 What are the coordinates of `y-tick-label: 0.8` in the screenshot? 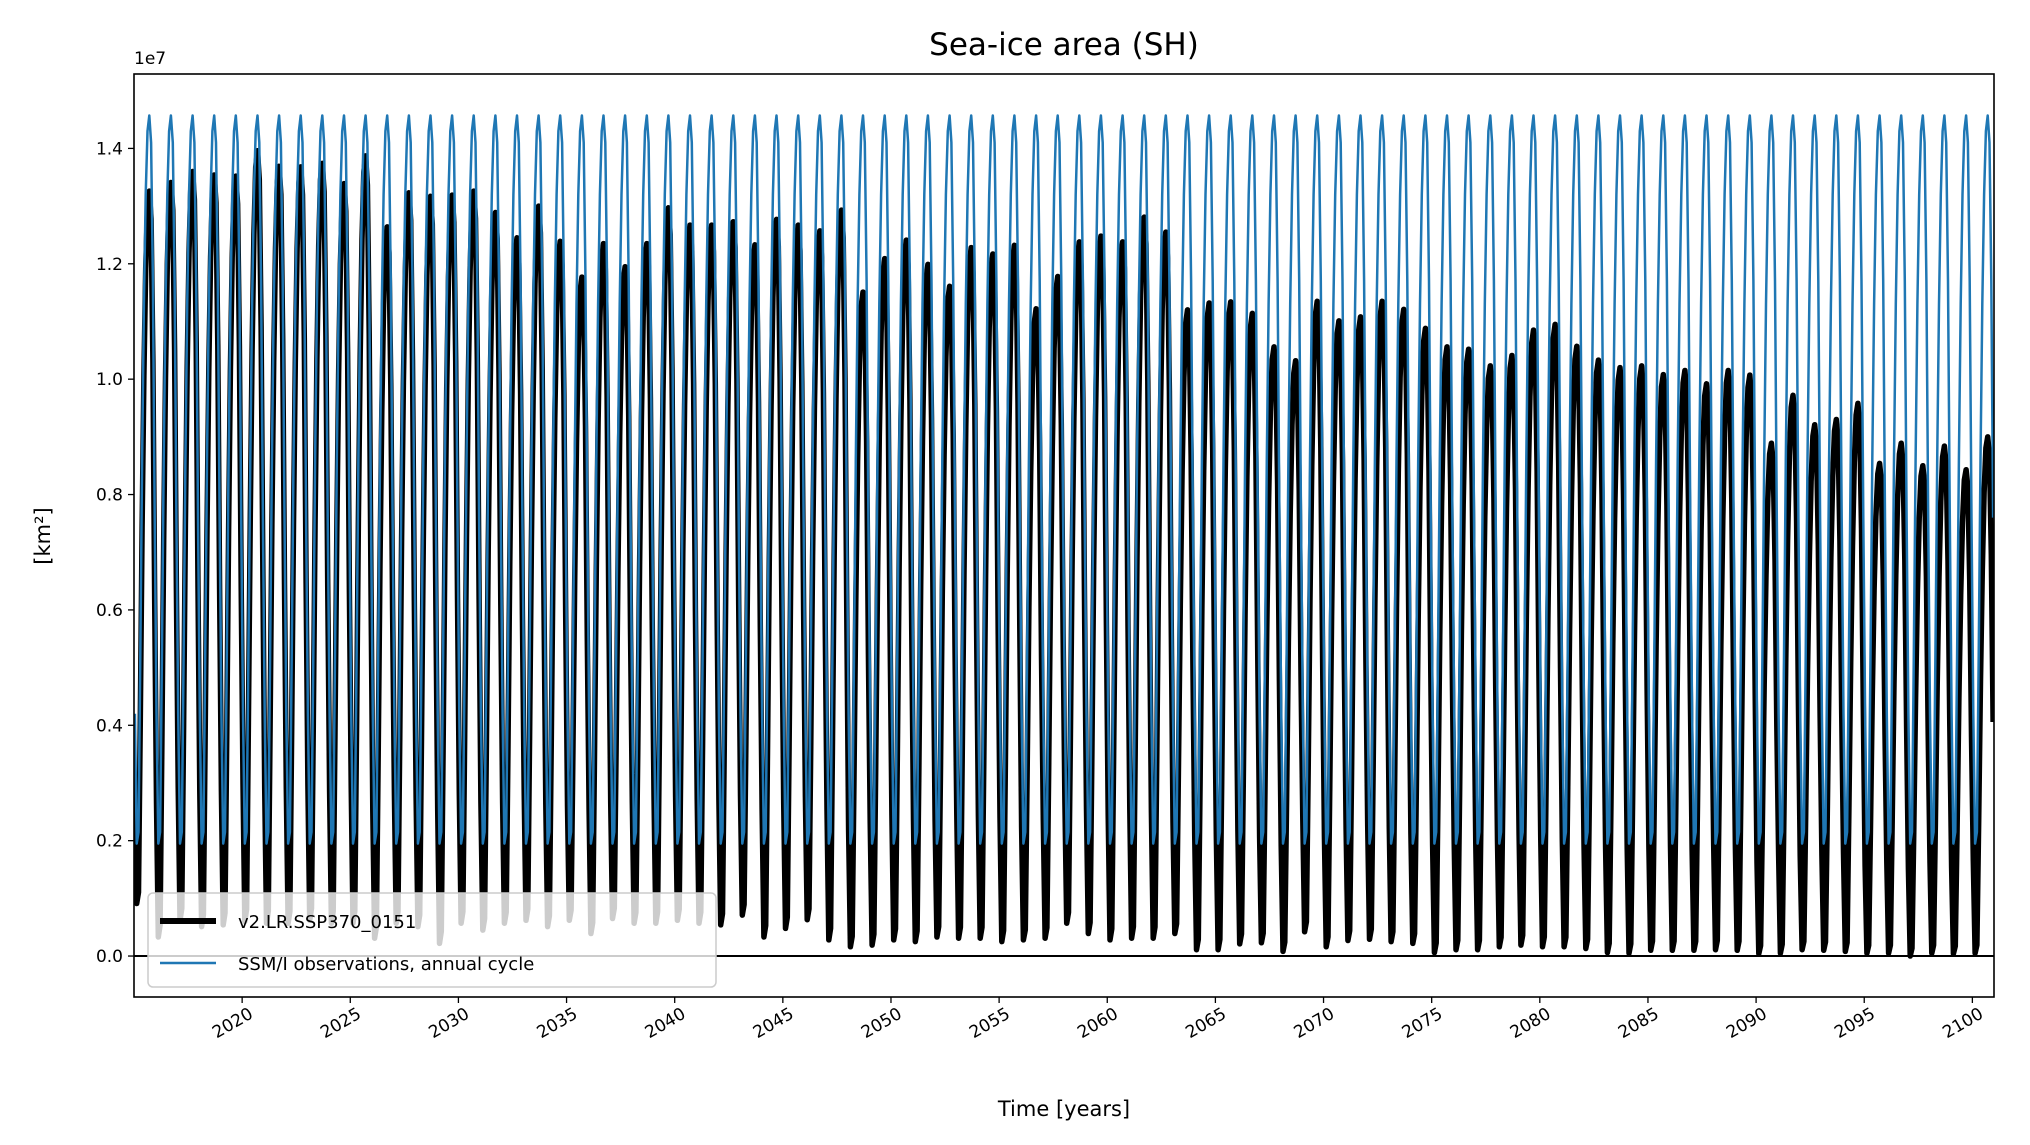 It's located at (109, 496).